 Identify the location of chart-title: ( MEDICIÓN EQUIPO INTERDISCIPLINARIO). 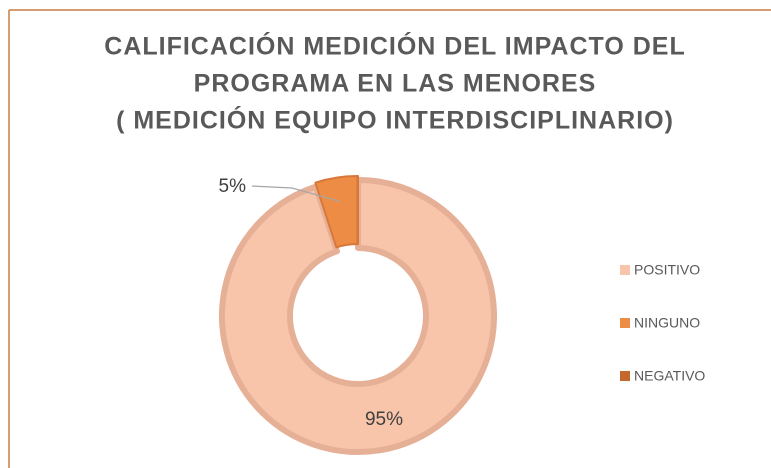
(395, 120).